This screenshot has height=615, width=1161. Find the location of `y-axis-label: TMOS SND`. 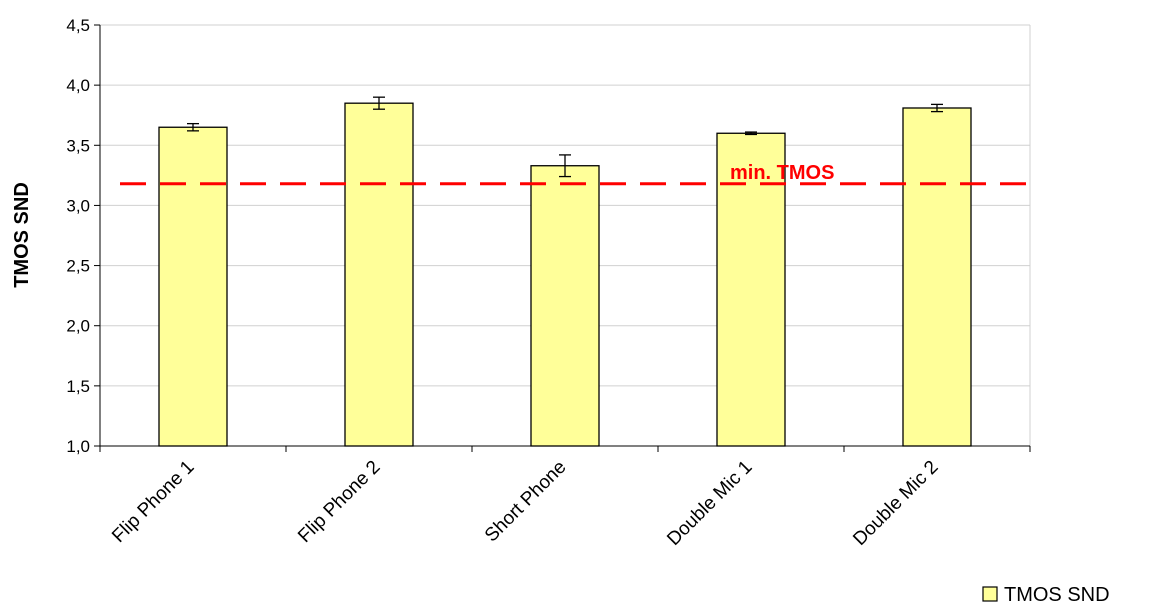

y-axis-label: TMOS SND is located at coordinates (22, 235).